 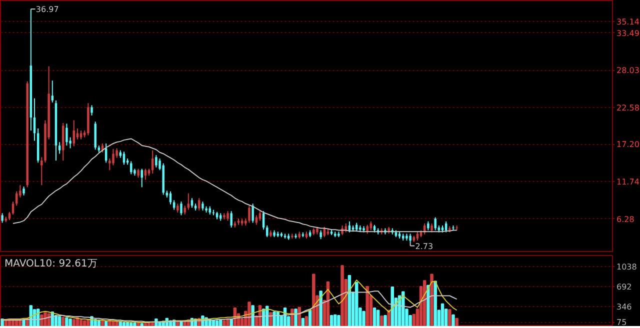 I want to click on y-tick-label: 1038, so click(x=626, y=267).